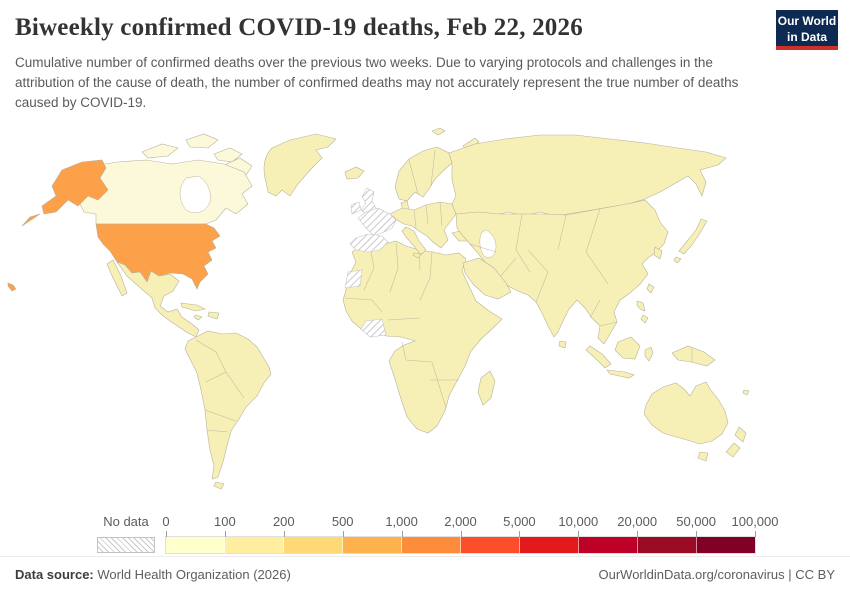 The height and width of the screenshot is (600, 850). Describe the element at coordinates (587, 175) in the screenshot. I see `country-russia` at that location.